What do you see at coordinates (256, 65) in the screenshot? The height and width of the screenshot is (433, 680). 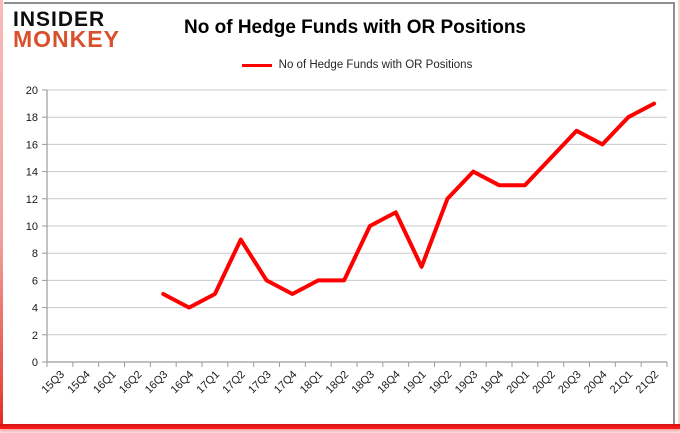 I see `legend-line-swatch` at bounding box center [256, 65].